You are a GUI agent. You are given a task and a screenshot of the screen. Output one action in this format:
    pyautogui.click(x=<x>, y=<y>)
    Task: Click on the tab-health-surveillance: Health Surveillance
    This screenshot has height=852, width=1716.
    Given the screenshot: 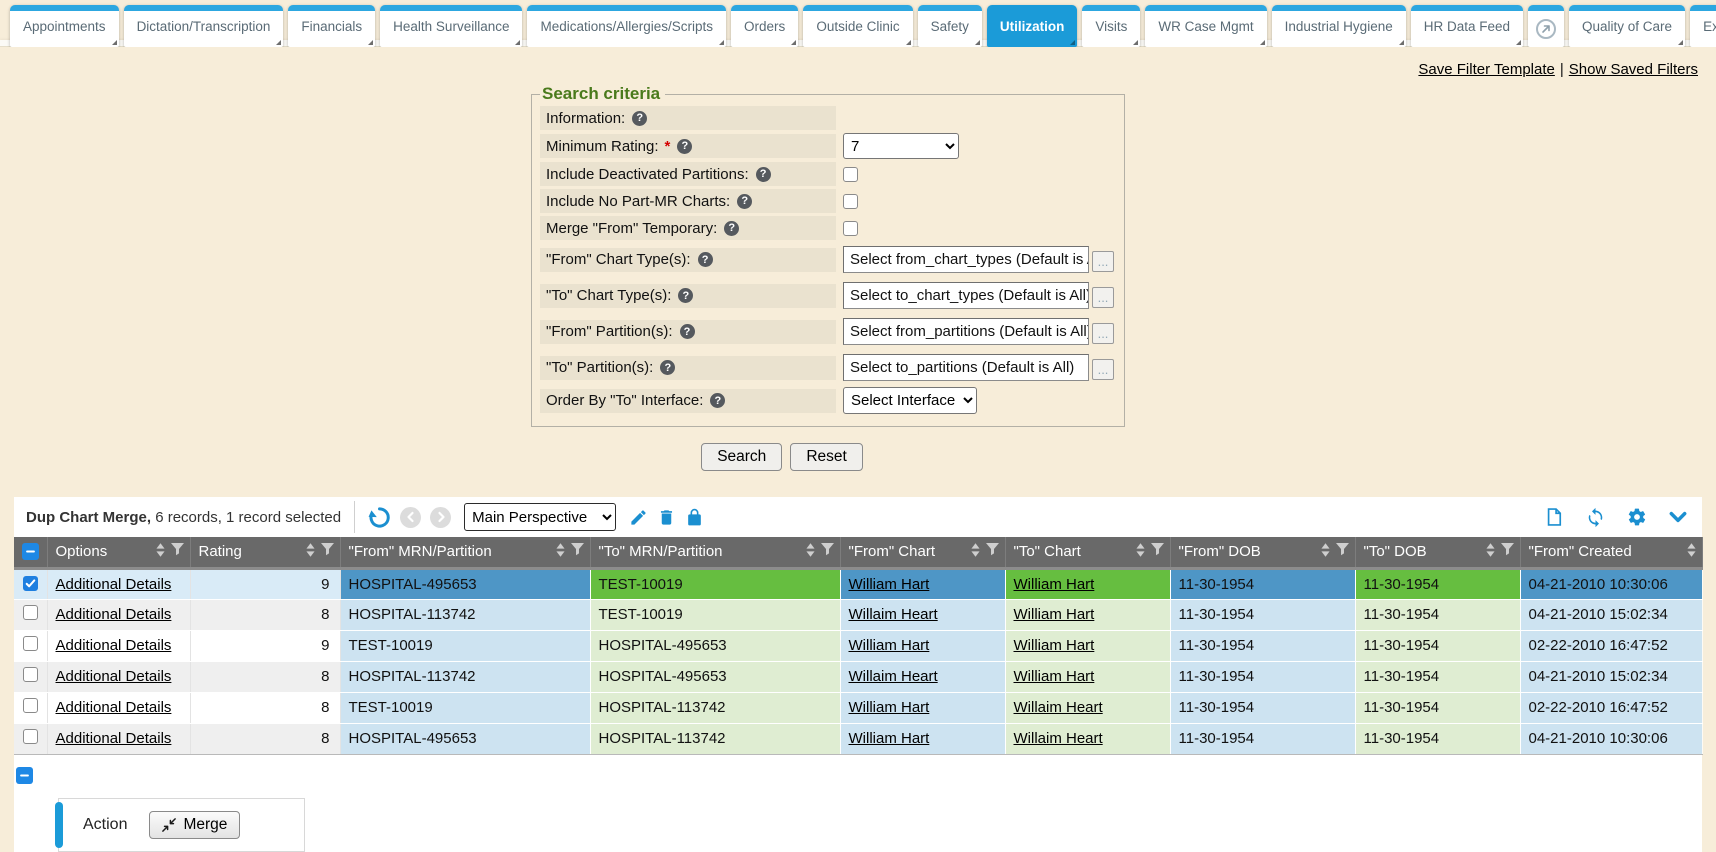 What is the action you would take?
    pyautogui.click(x=451, y=26)
    